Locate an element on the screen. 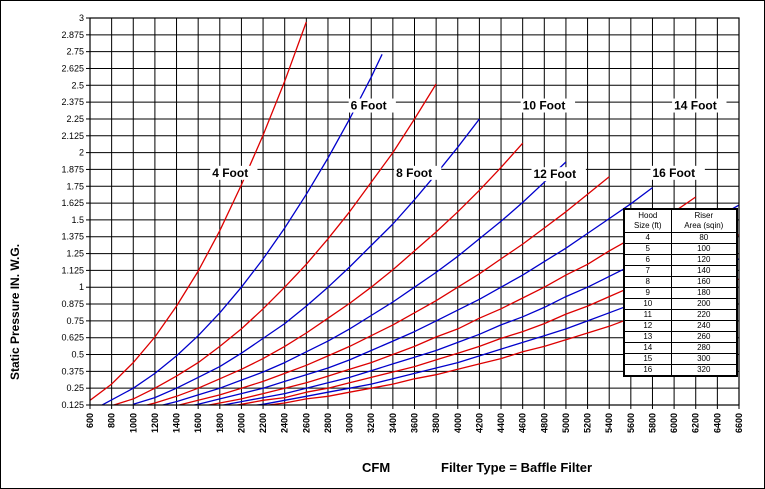 The height and width of the screenshot is (489, 765). x-tick-label: 1600 is located at coordinates (198, 423).